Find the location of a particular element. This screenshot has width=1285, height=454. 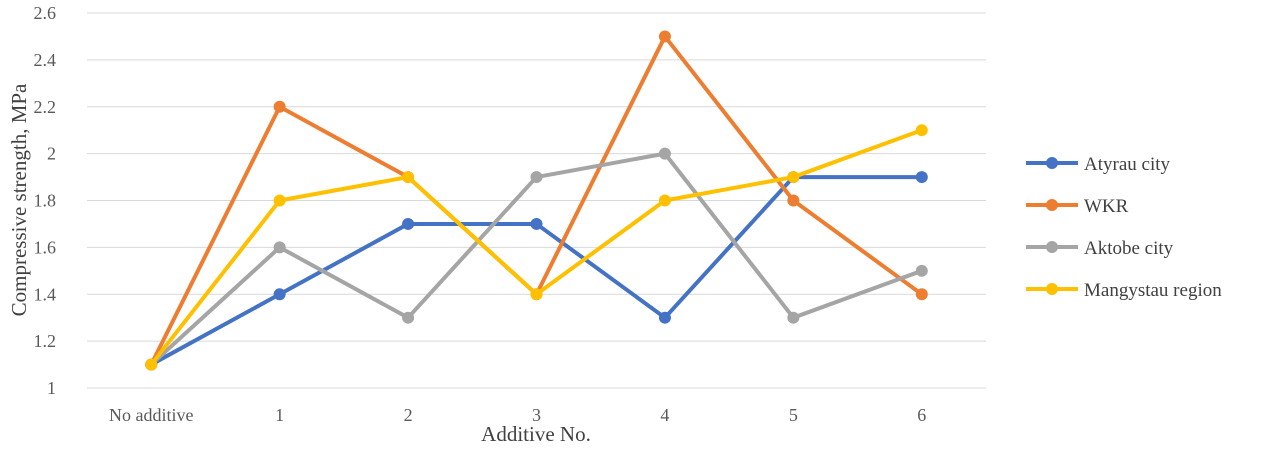

legend-label: Mangystau region is located at coordinates (1153, 290).